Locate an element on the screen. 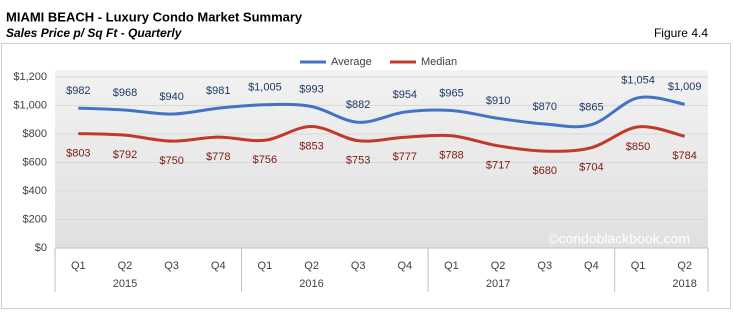 The image size is (733, 312). data-label: $753 is located at coordinates (358, 161).